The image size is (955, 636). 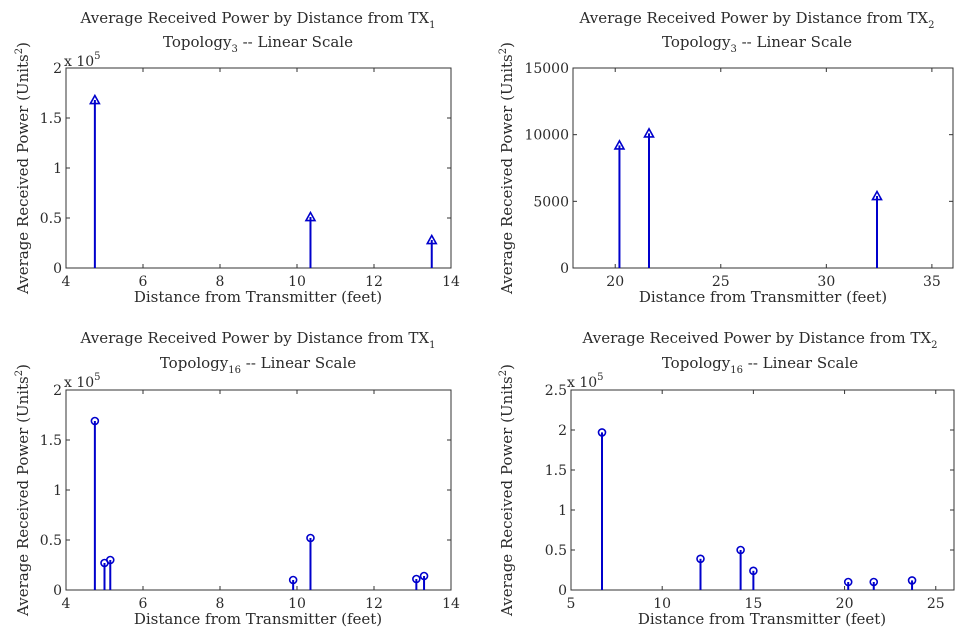 What do you see at coordinates (258, 619) in the screenshot?
I see `x-axis-label-3: Distance from Transmitter (feet)` at bounding box center [258, 619].